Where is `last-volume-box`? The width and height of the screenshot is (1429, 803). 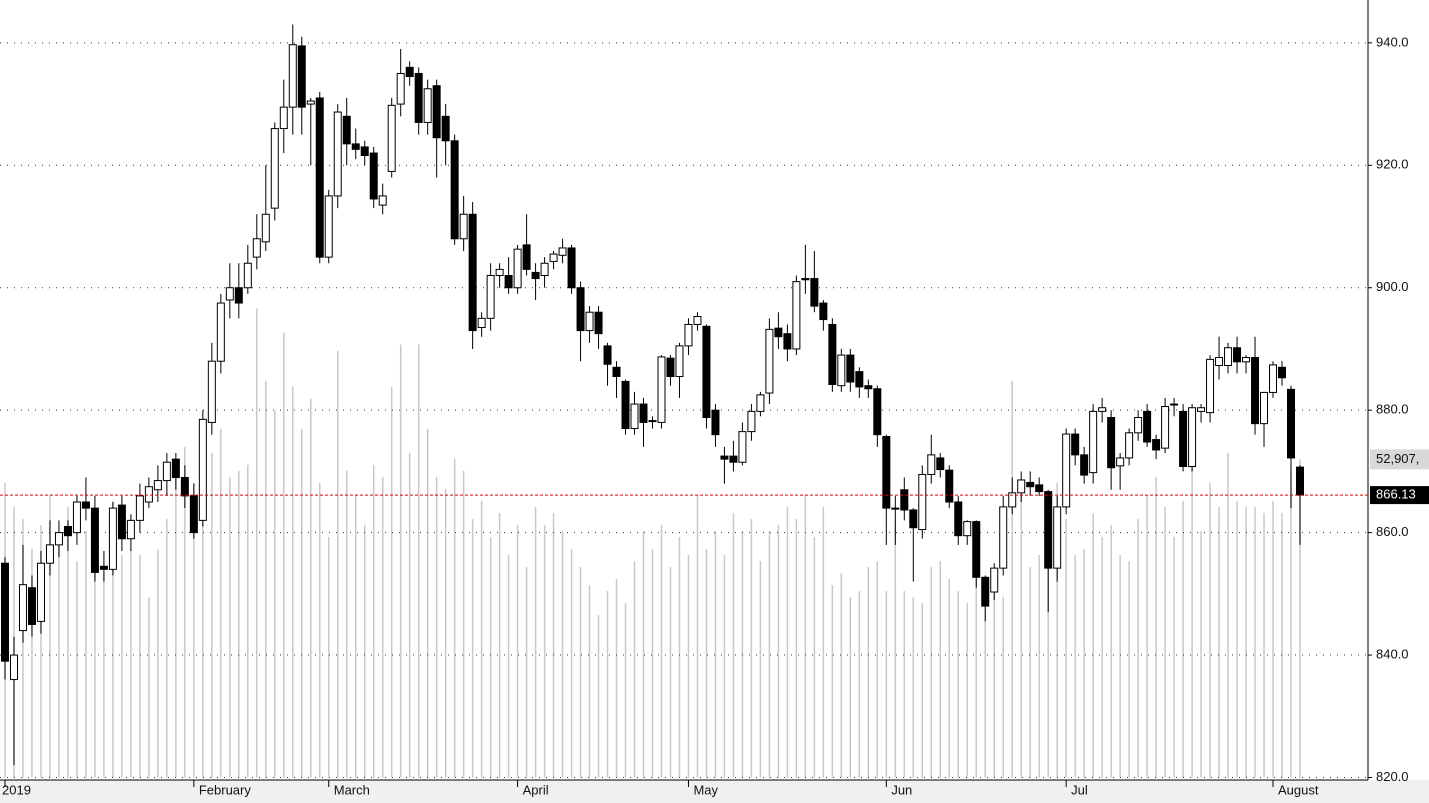 last-volume-box is located at coordinates (1399, 459).